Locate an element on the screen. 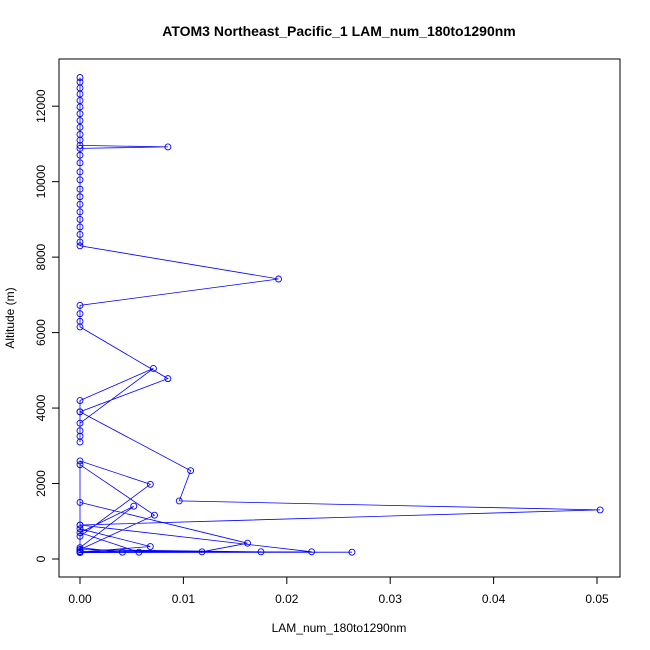  x-tick-label: 0.04 is located at coordinates (494, 599).